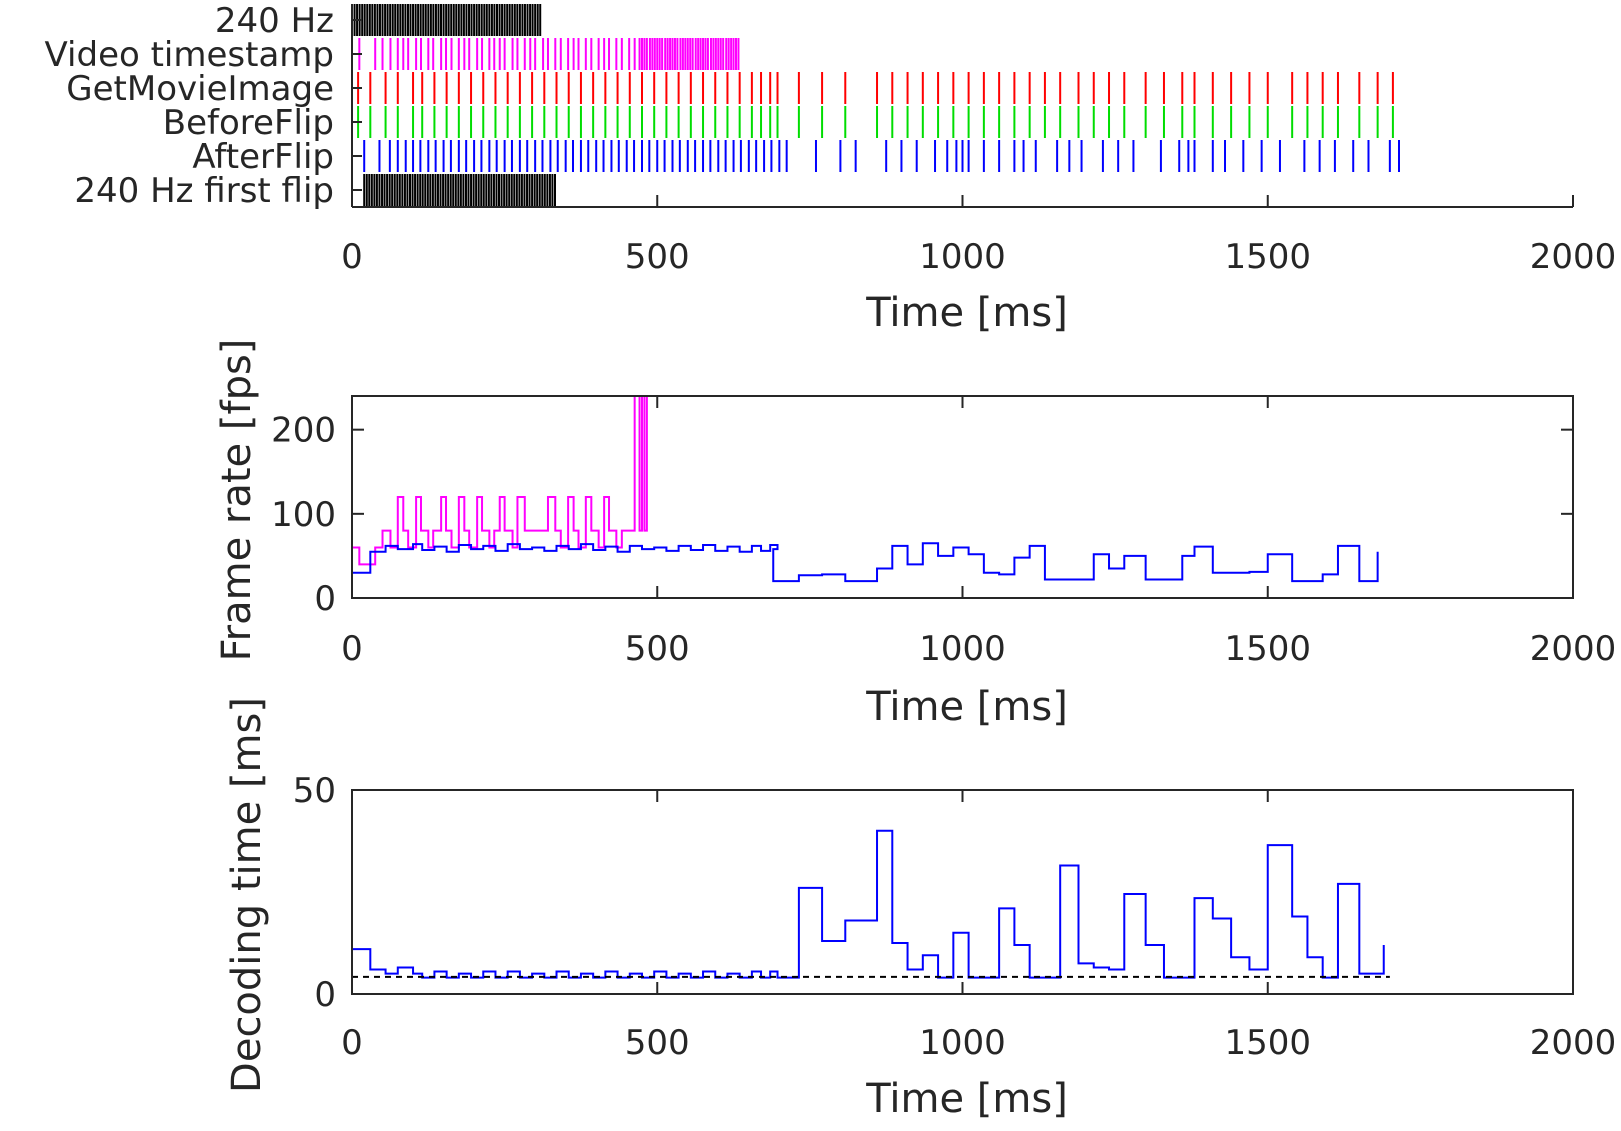 The width and height of the screenshot is (1621, 1131). I want to click on decoding-time-y-tick-label: 0, so click(325, 995).